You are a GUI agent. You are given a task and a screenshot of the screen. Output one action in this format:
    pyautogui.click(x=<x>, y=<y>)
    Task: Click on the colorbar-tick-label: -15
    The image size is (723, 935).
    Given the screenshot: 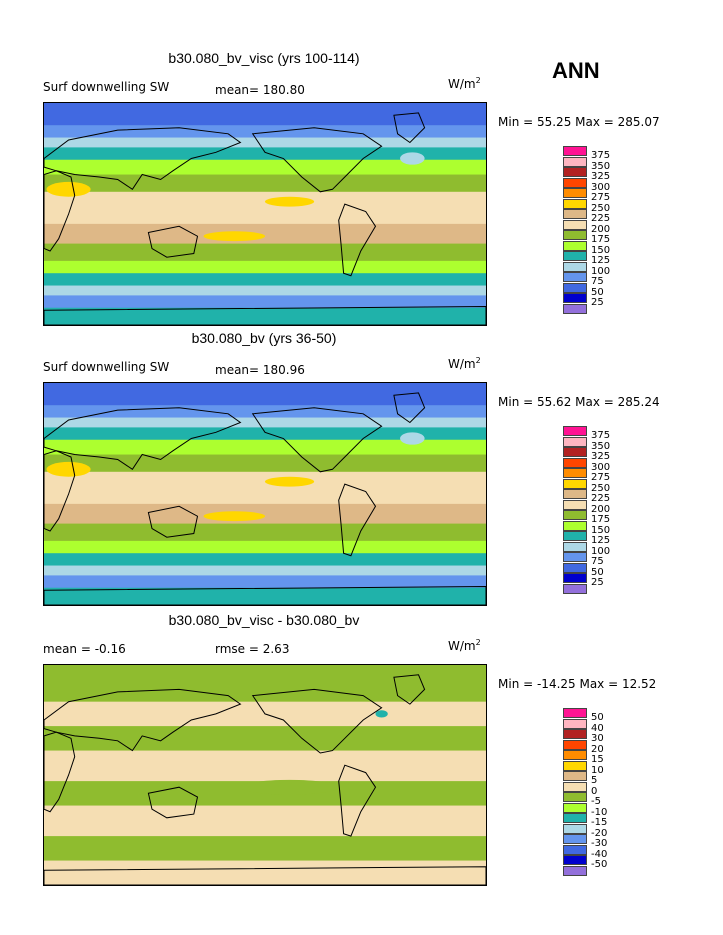 What is the action you would take?
    pyautogui.click(x=599, y=822)
    